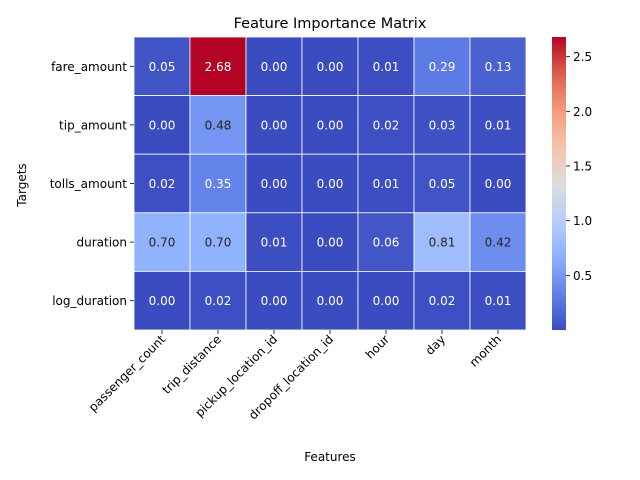 The image size is (640, 480). Describe the element at coordinates (582, 112) in the screenshot. I see `colorbar-tick-label: 2.0` at that location.